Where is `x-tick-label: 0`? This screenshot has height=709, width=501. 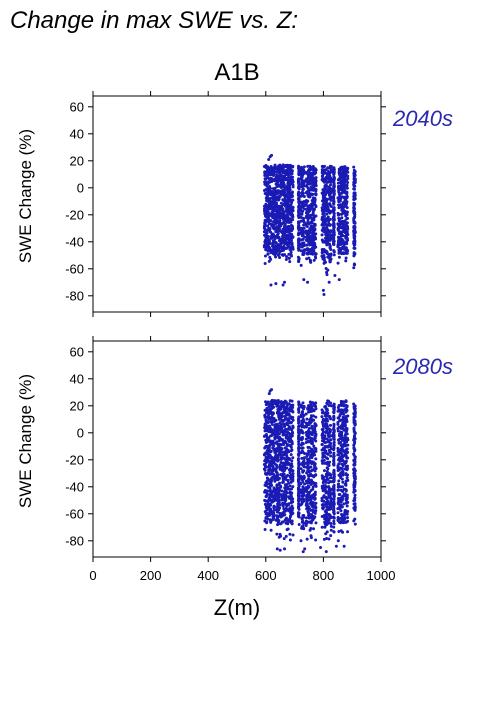
x-tick-label: 0 is located at coordinates (92, 575).